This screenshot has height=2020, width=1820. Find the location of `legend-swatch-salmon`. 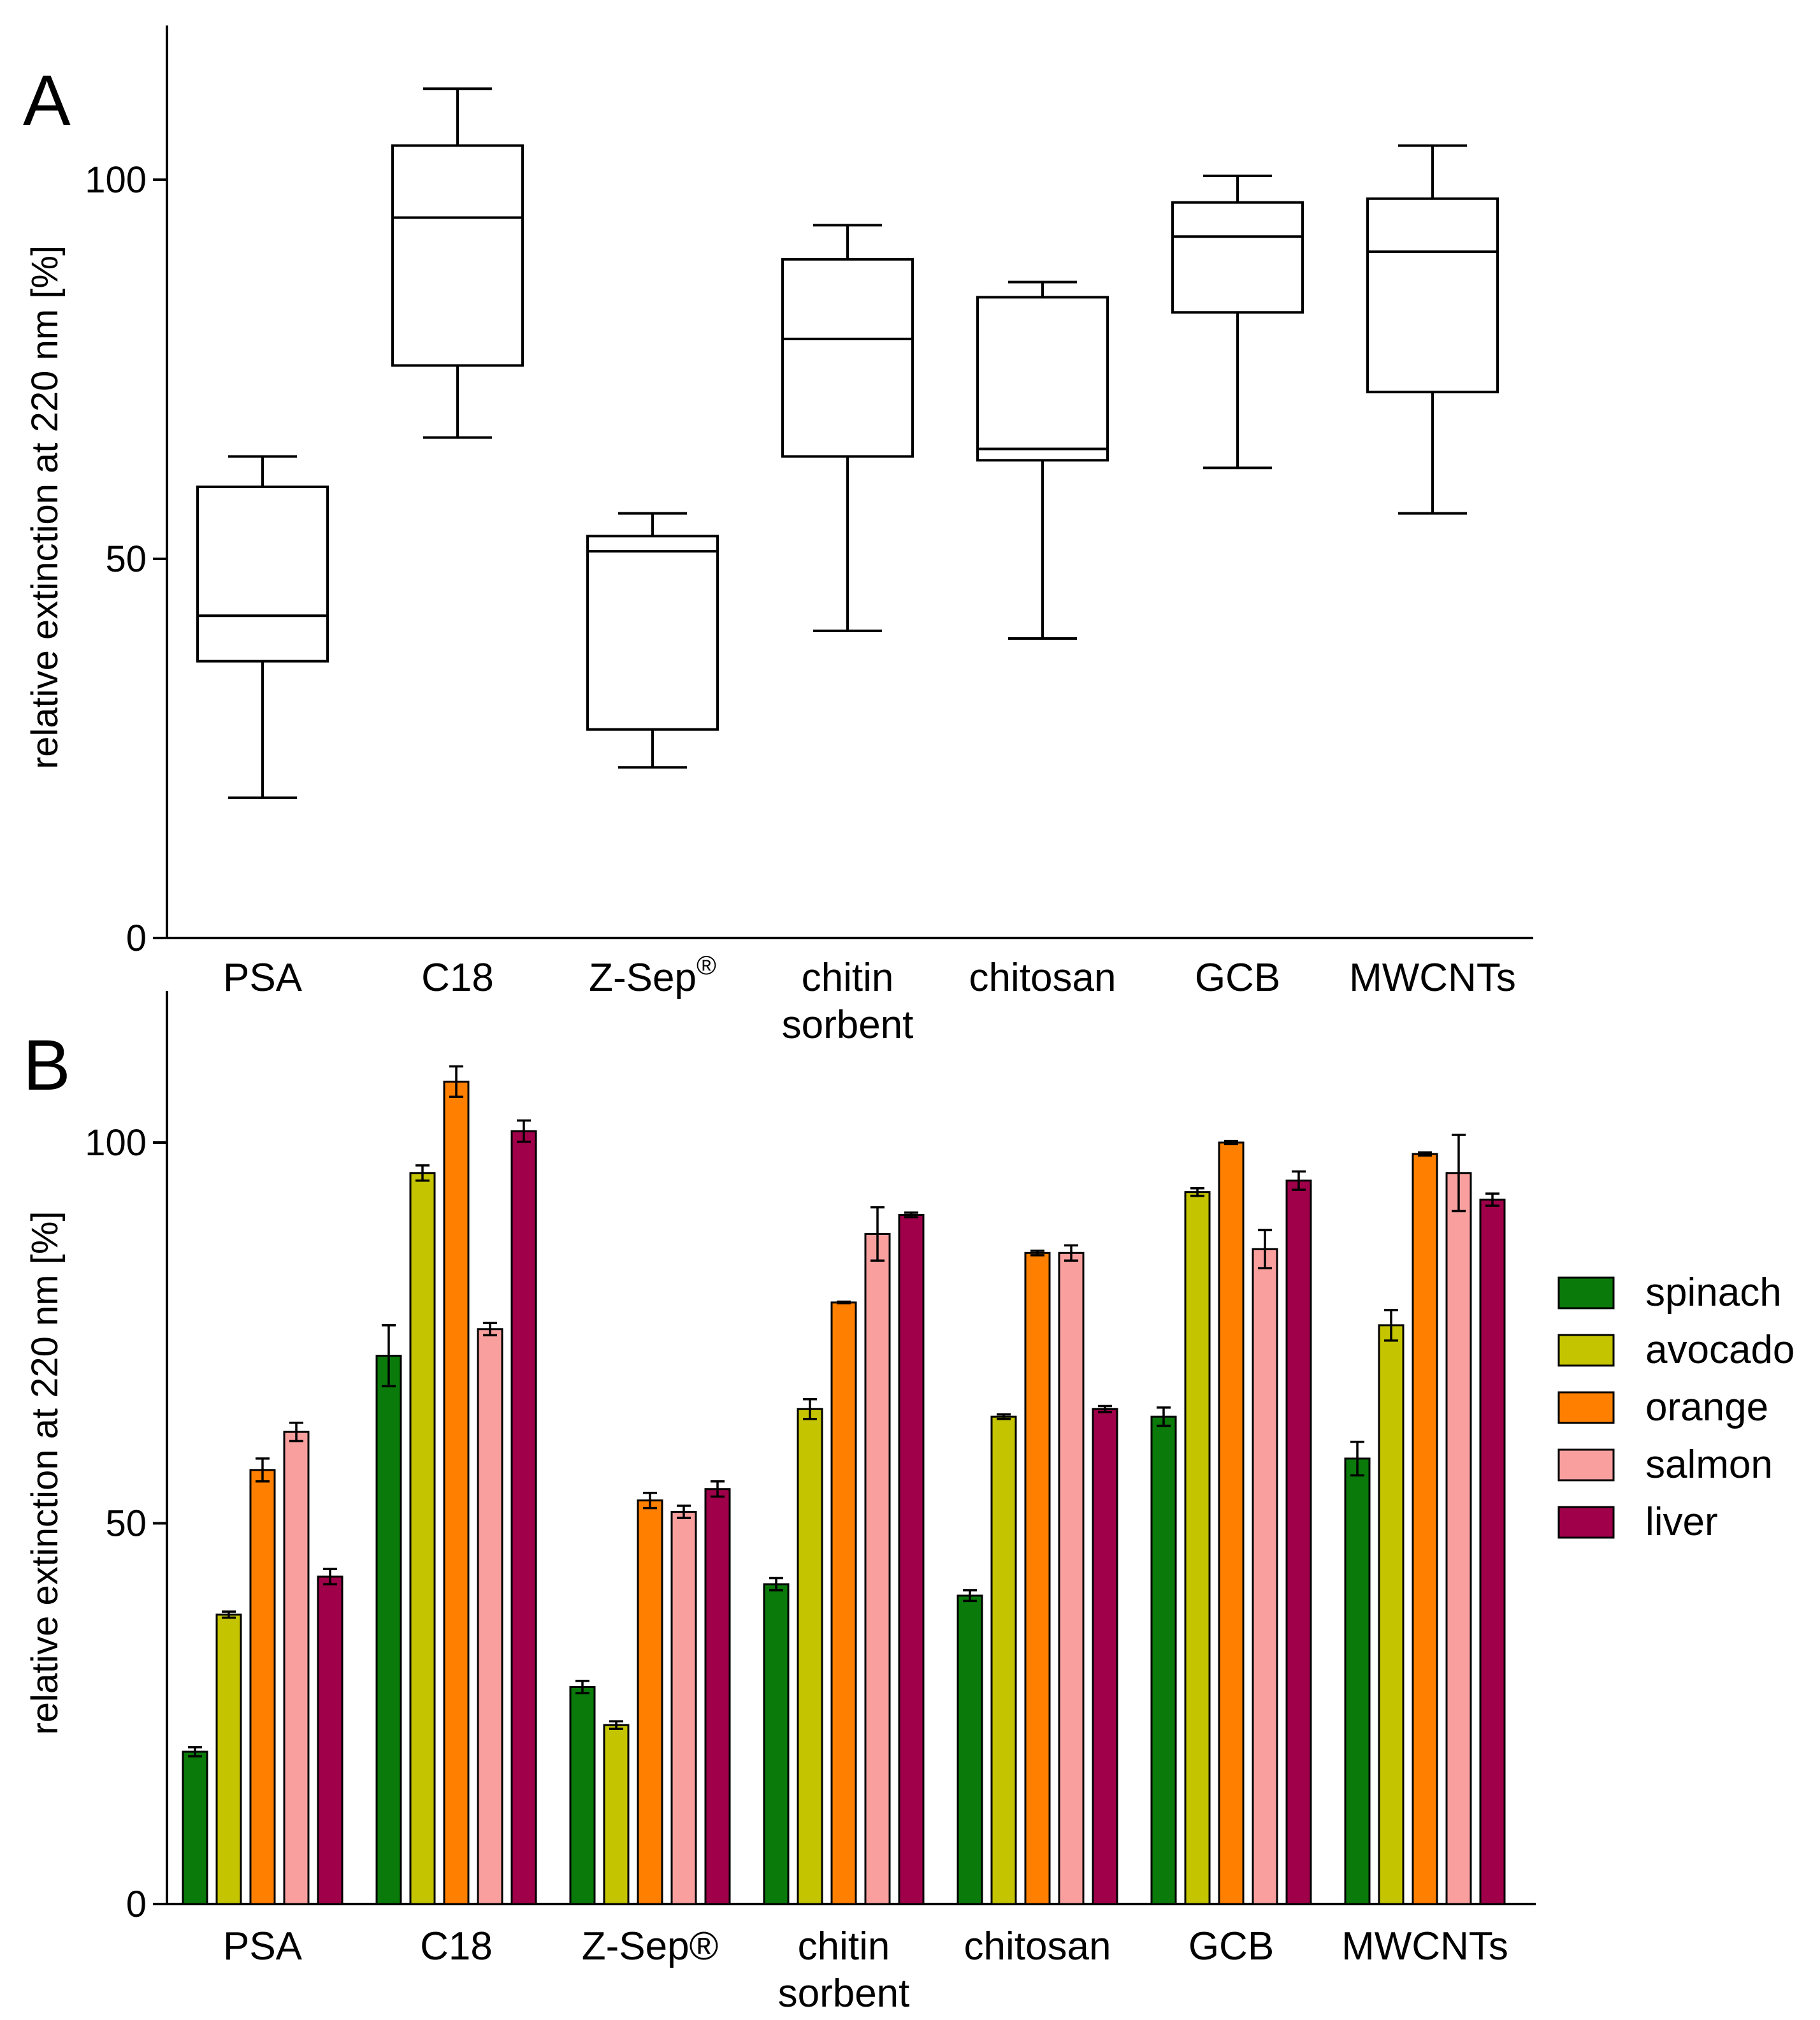

legend-swatch-salmon is located at coordinates (1586, 1465).